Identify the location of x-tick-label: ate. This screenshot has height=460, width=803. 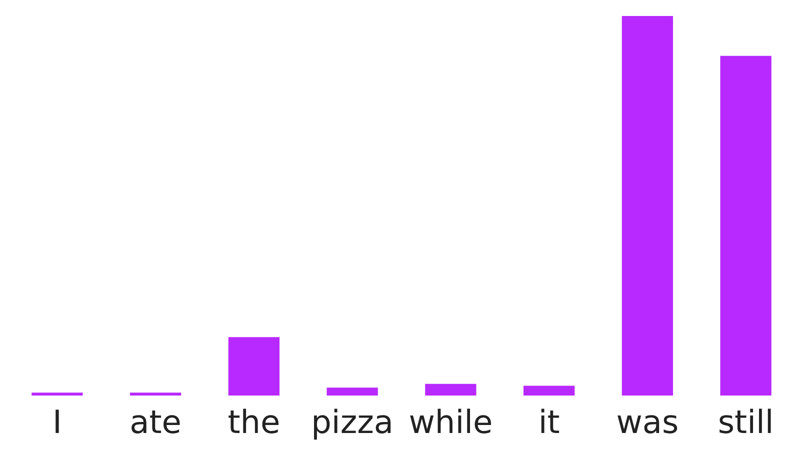
(156, 422).